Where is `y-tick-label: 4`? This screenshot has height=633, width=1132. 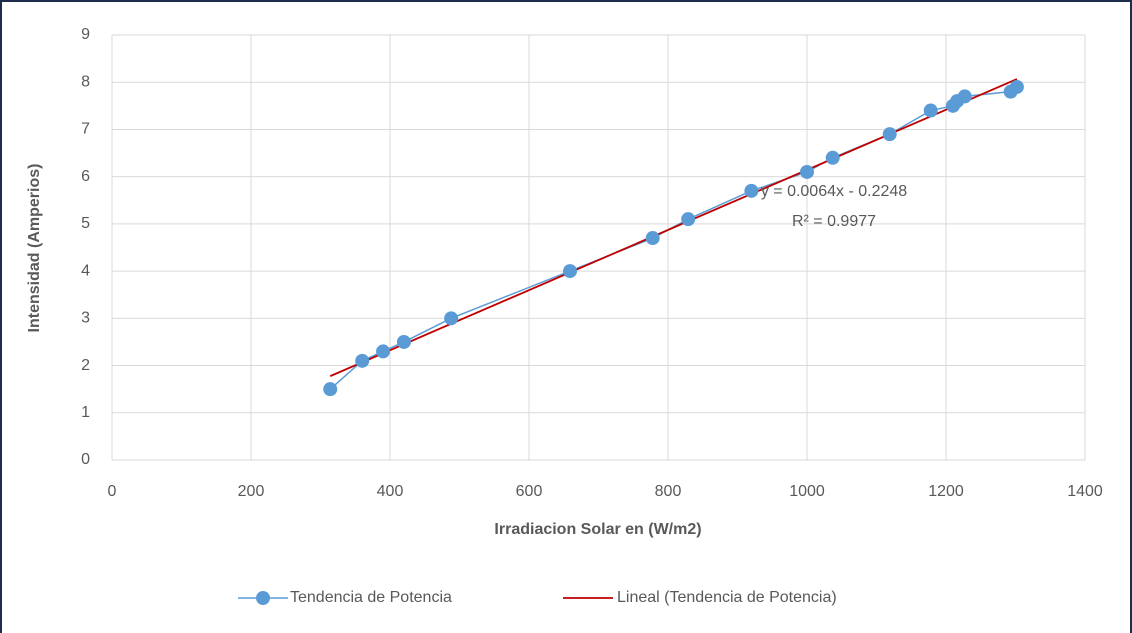 y-tick-label: 4 is located at coordinates (85, 270).